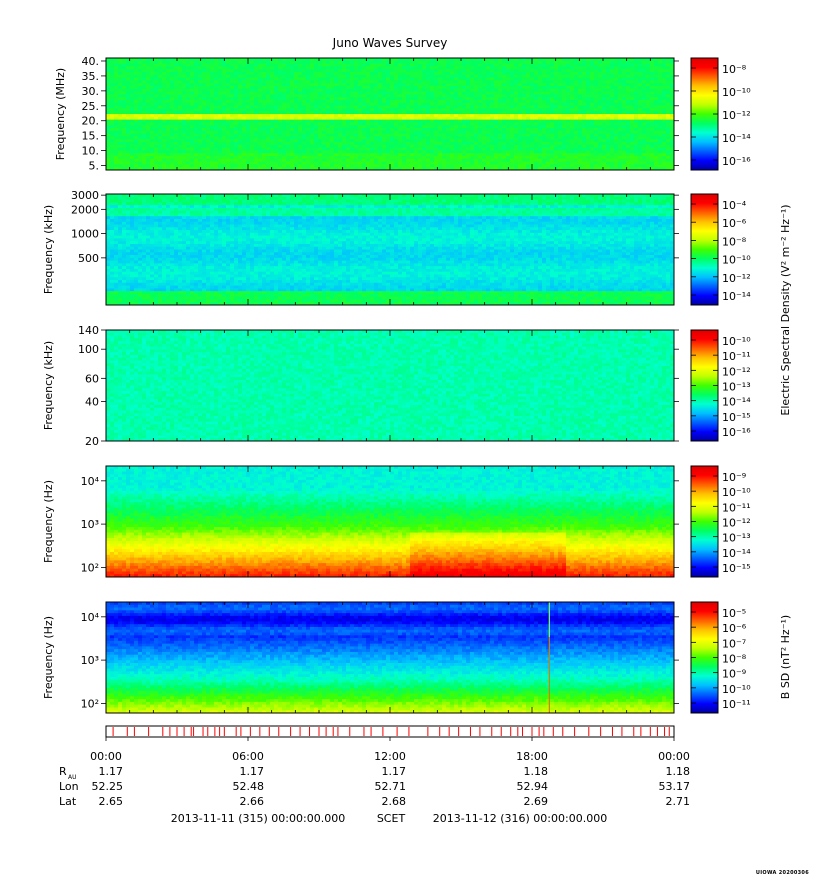  What do you see at coordinates (85, 209) in the screenshot?
I see `y-tick-label: 2000` at bounding box center [85, 209].